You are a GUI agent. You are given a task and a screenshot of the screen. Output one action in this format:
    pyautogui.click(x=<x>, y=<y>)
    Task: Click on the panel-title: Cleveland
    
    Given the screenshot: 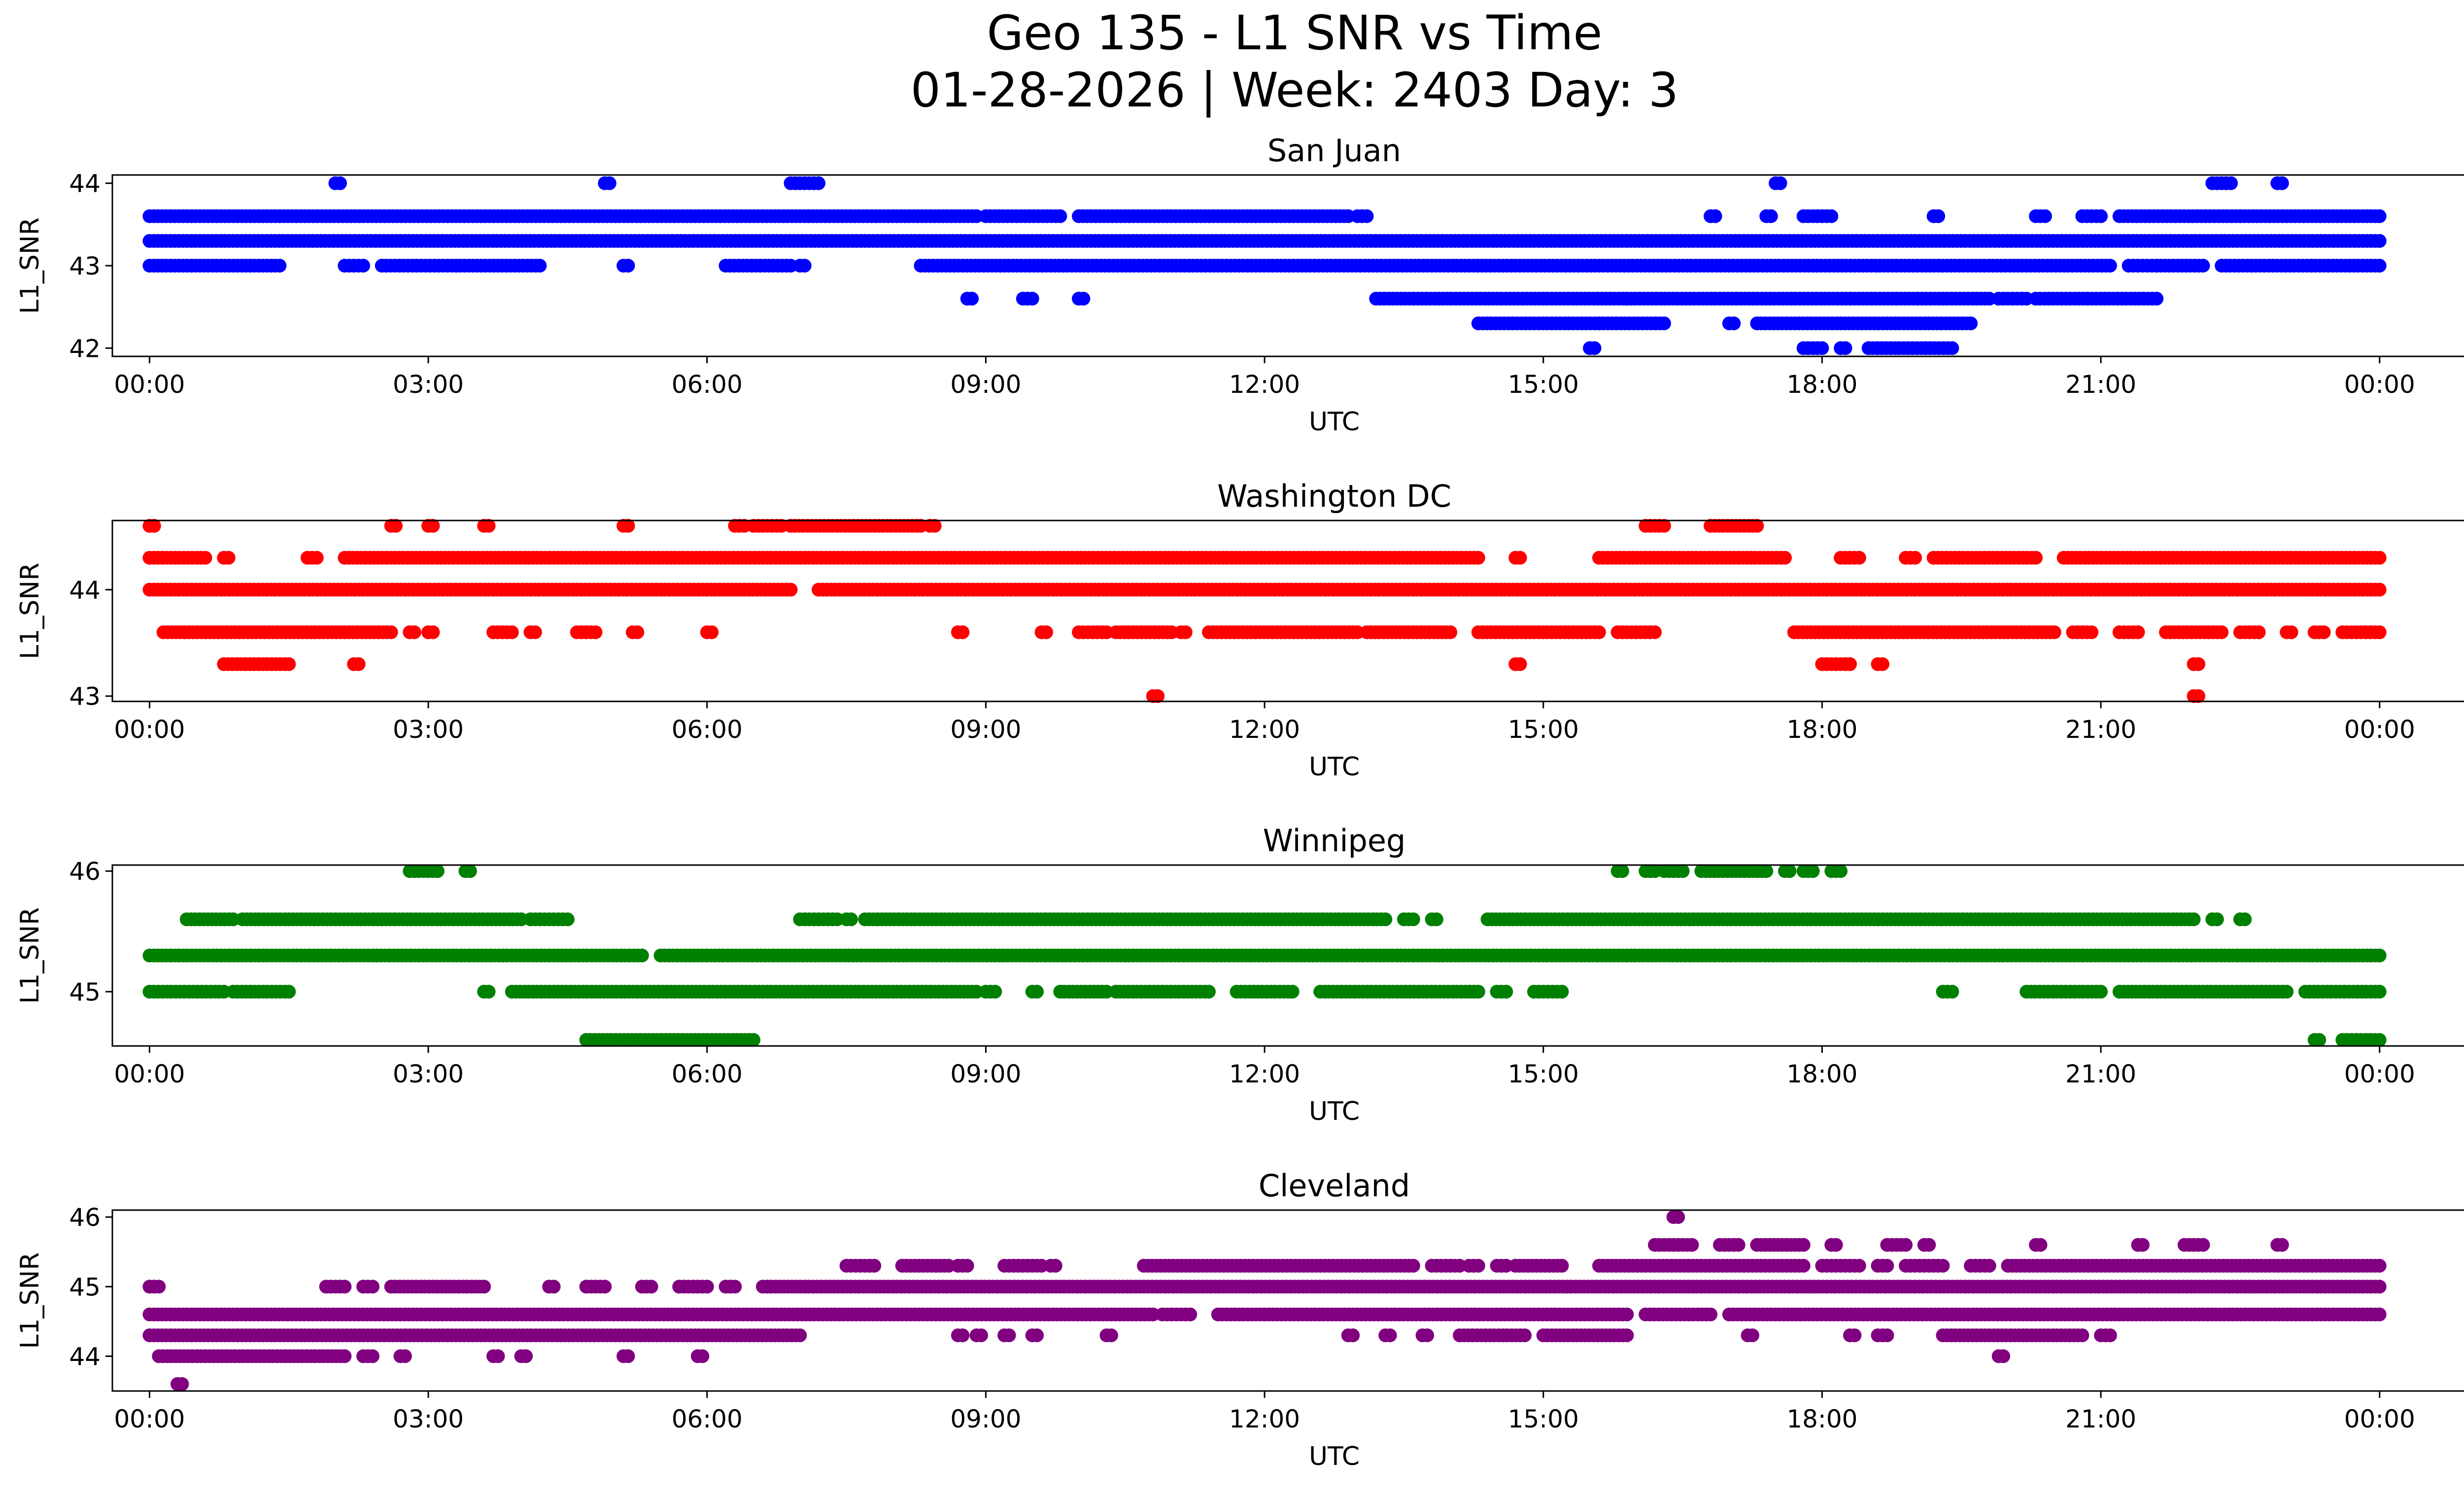 What is the action you would take?
    pyautogui.click(x=1334, y=1186)
    